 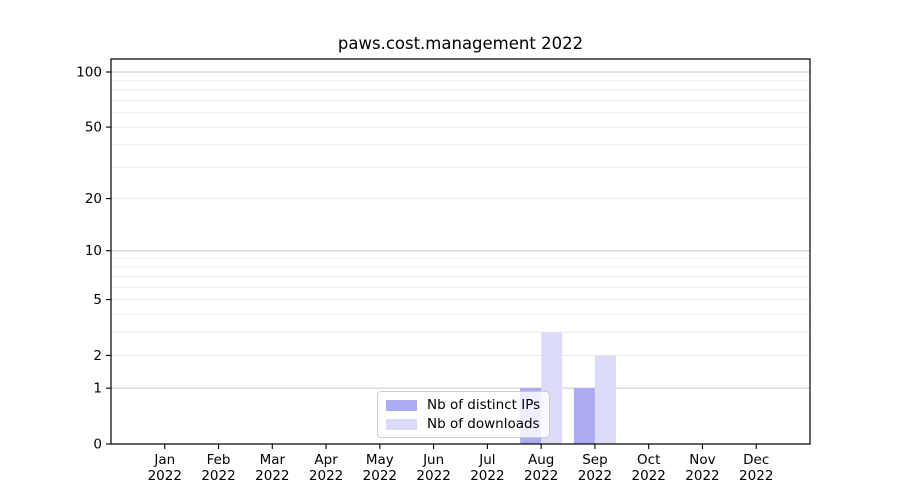 What do you see at coordinates (97, 300) in the screenshot?
I see `y-tick-label: 5` at bounding box center [97, 300].